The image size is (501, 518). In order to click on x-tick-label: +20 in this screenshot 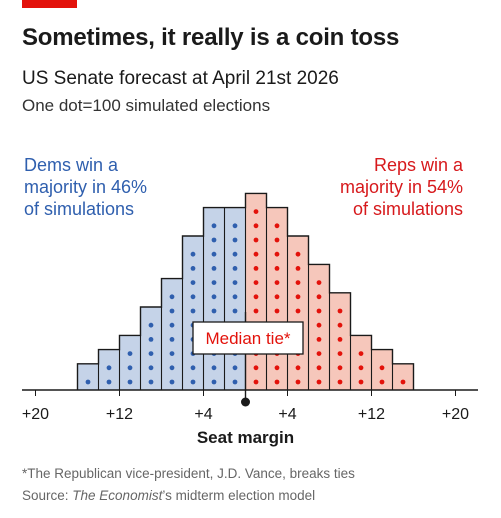, I will do `click(455, 414)`.